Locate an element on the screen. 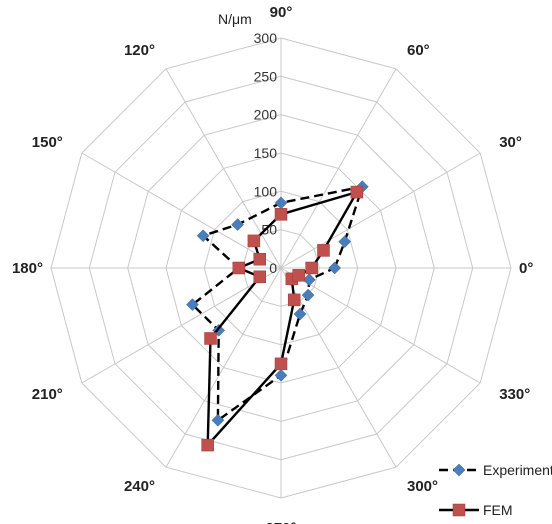  series-line-experiment is located at coordinates (277, 304).